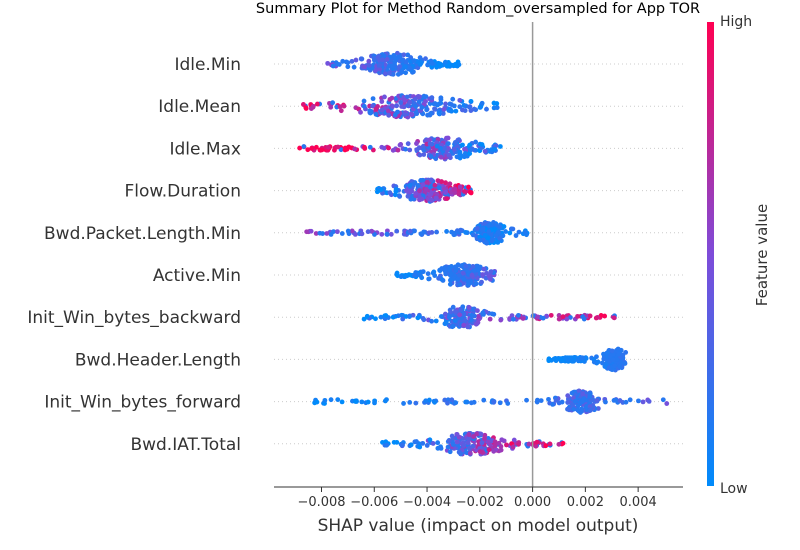 This screenshot has width=800, height=550. I want to click on feature-label: Flow.Duration, so click(183, 192).